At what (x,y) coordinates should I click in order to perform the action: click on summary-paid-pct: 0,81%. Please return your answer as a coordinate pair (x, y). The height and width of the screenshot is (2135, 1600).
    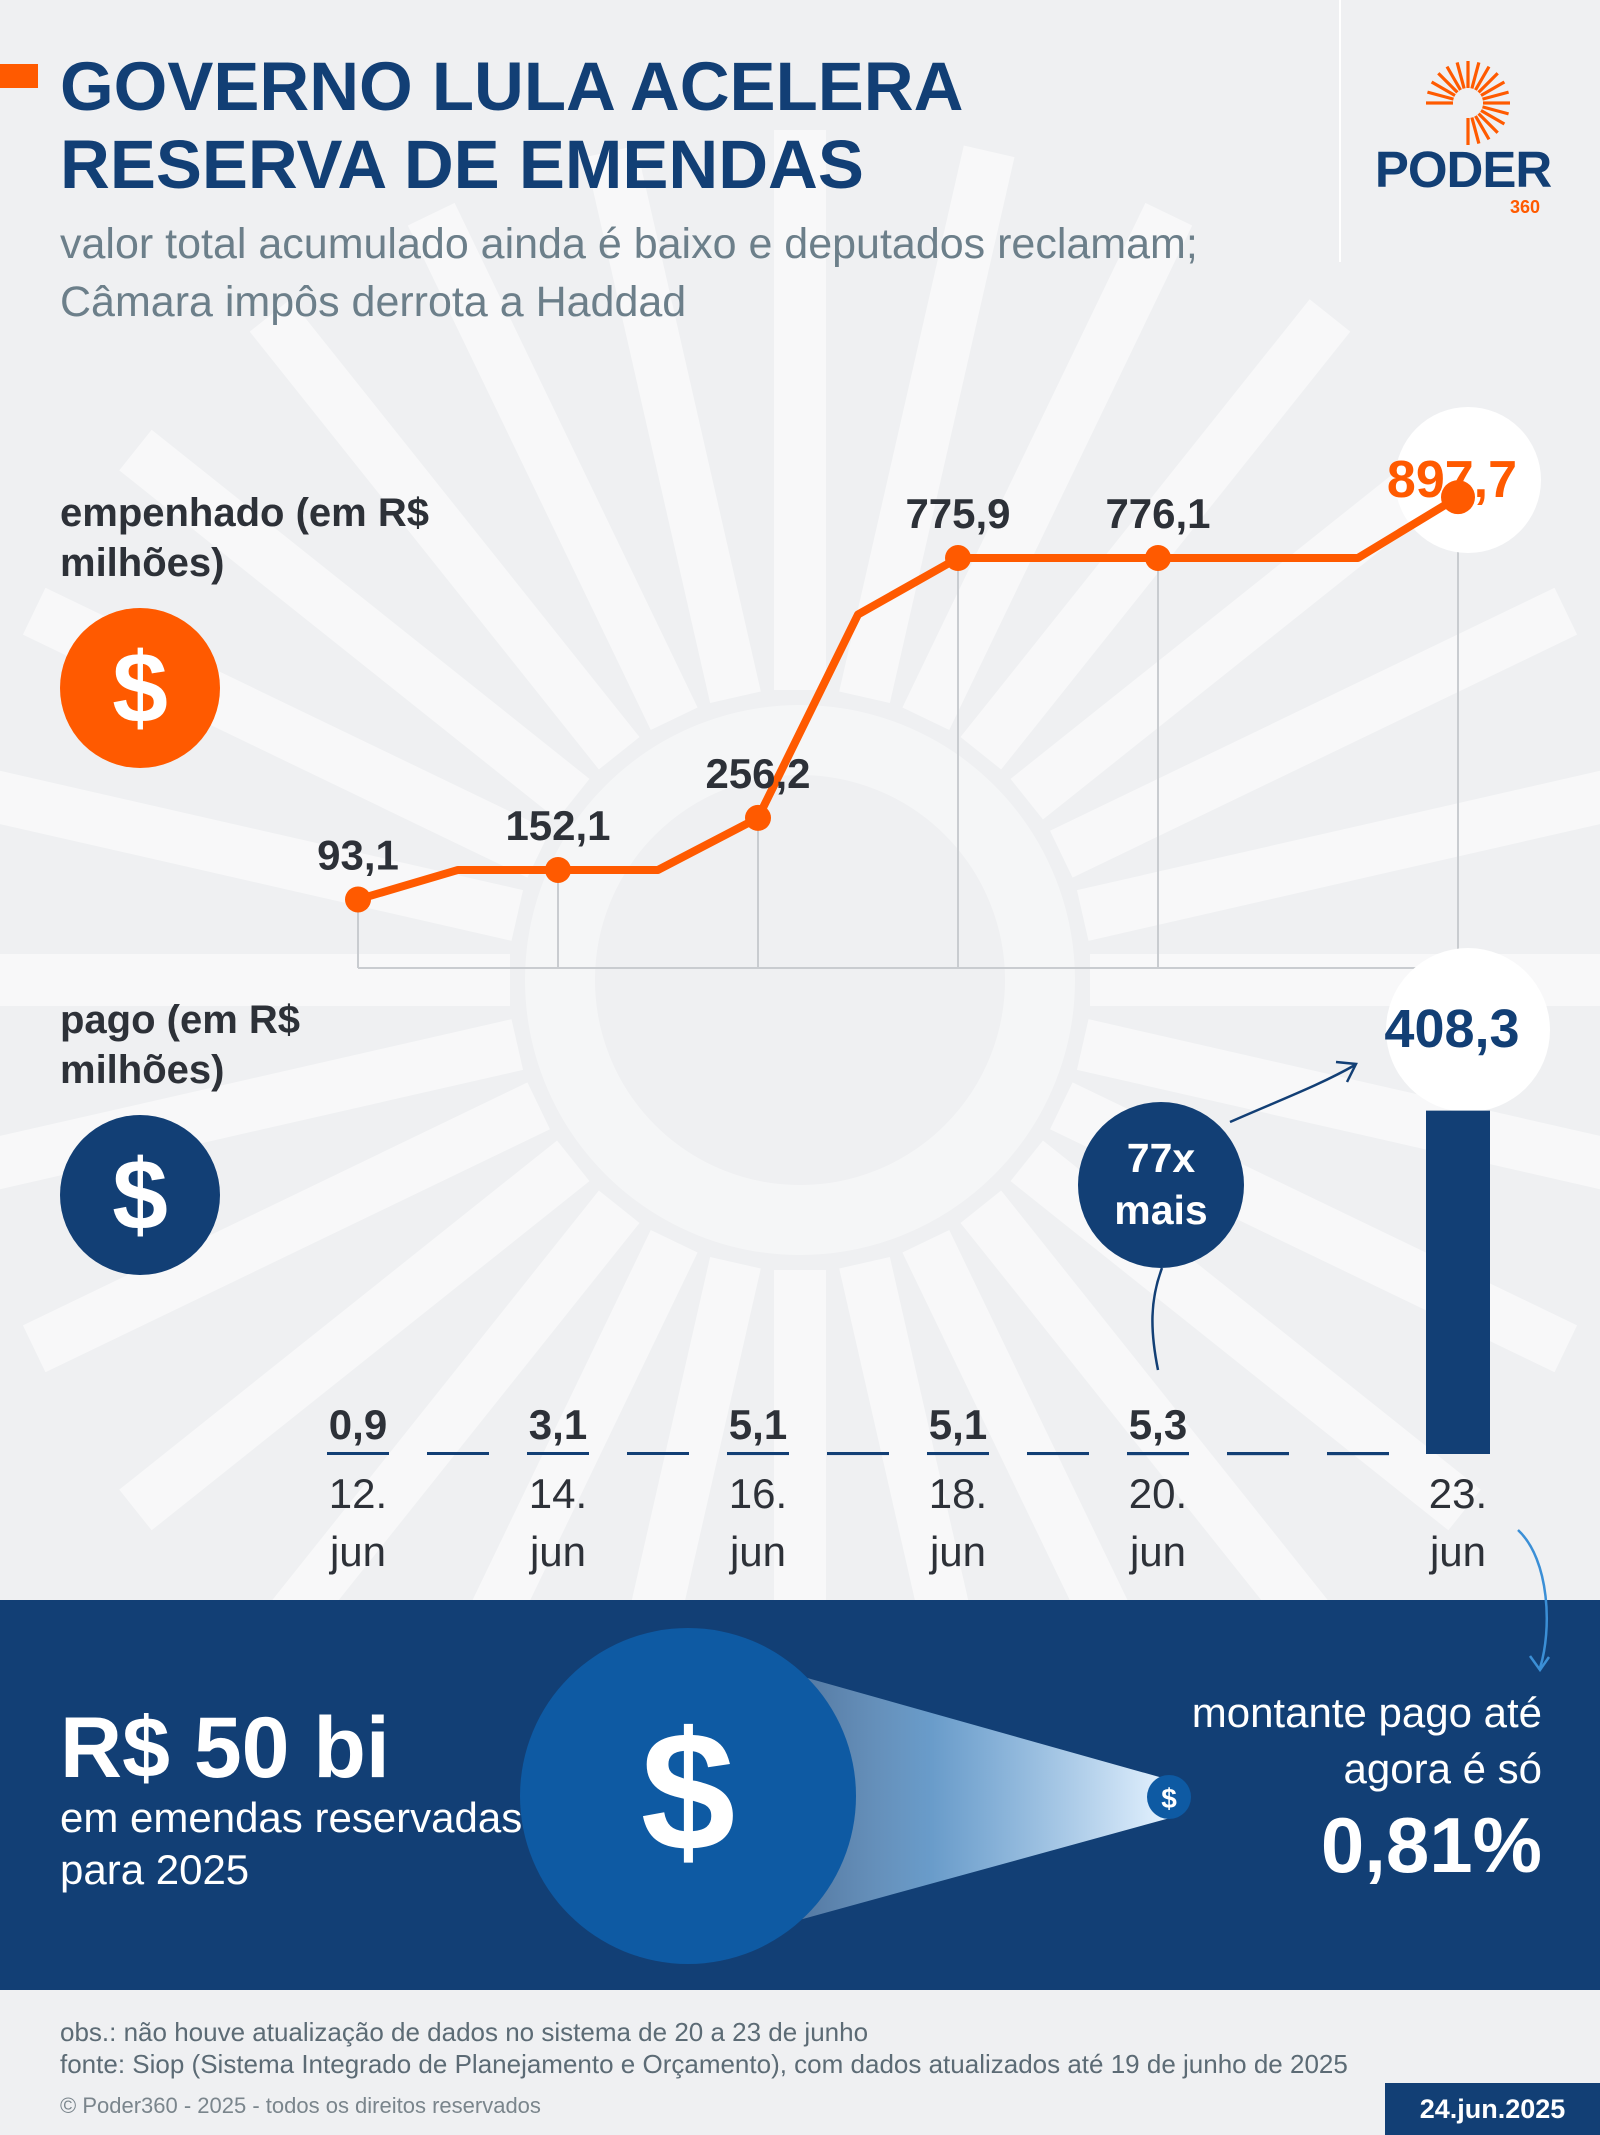
    Looking at the image, I should click on (1431, 1845).